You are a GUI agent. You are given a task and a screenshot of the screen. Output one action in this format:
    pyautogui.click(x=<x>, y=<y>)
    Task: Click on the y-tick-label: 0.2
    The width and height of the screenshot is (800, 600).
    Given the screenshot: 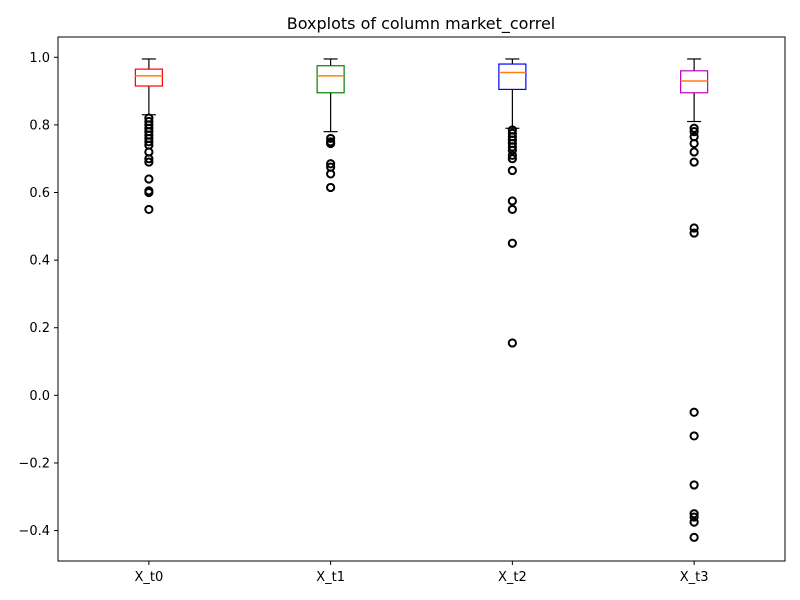 What is the action you would take?
    pyautogui.click(x=39, y=328)
    